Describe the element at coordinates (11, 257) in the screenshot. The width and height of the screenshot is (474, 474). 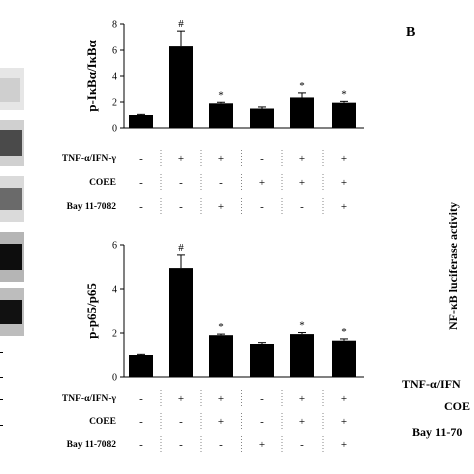
I see `blot-band-4-core` at that location.